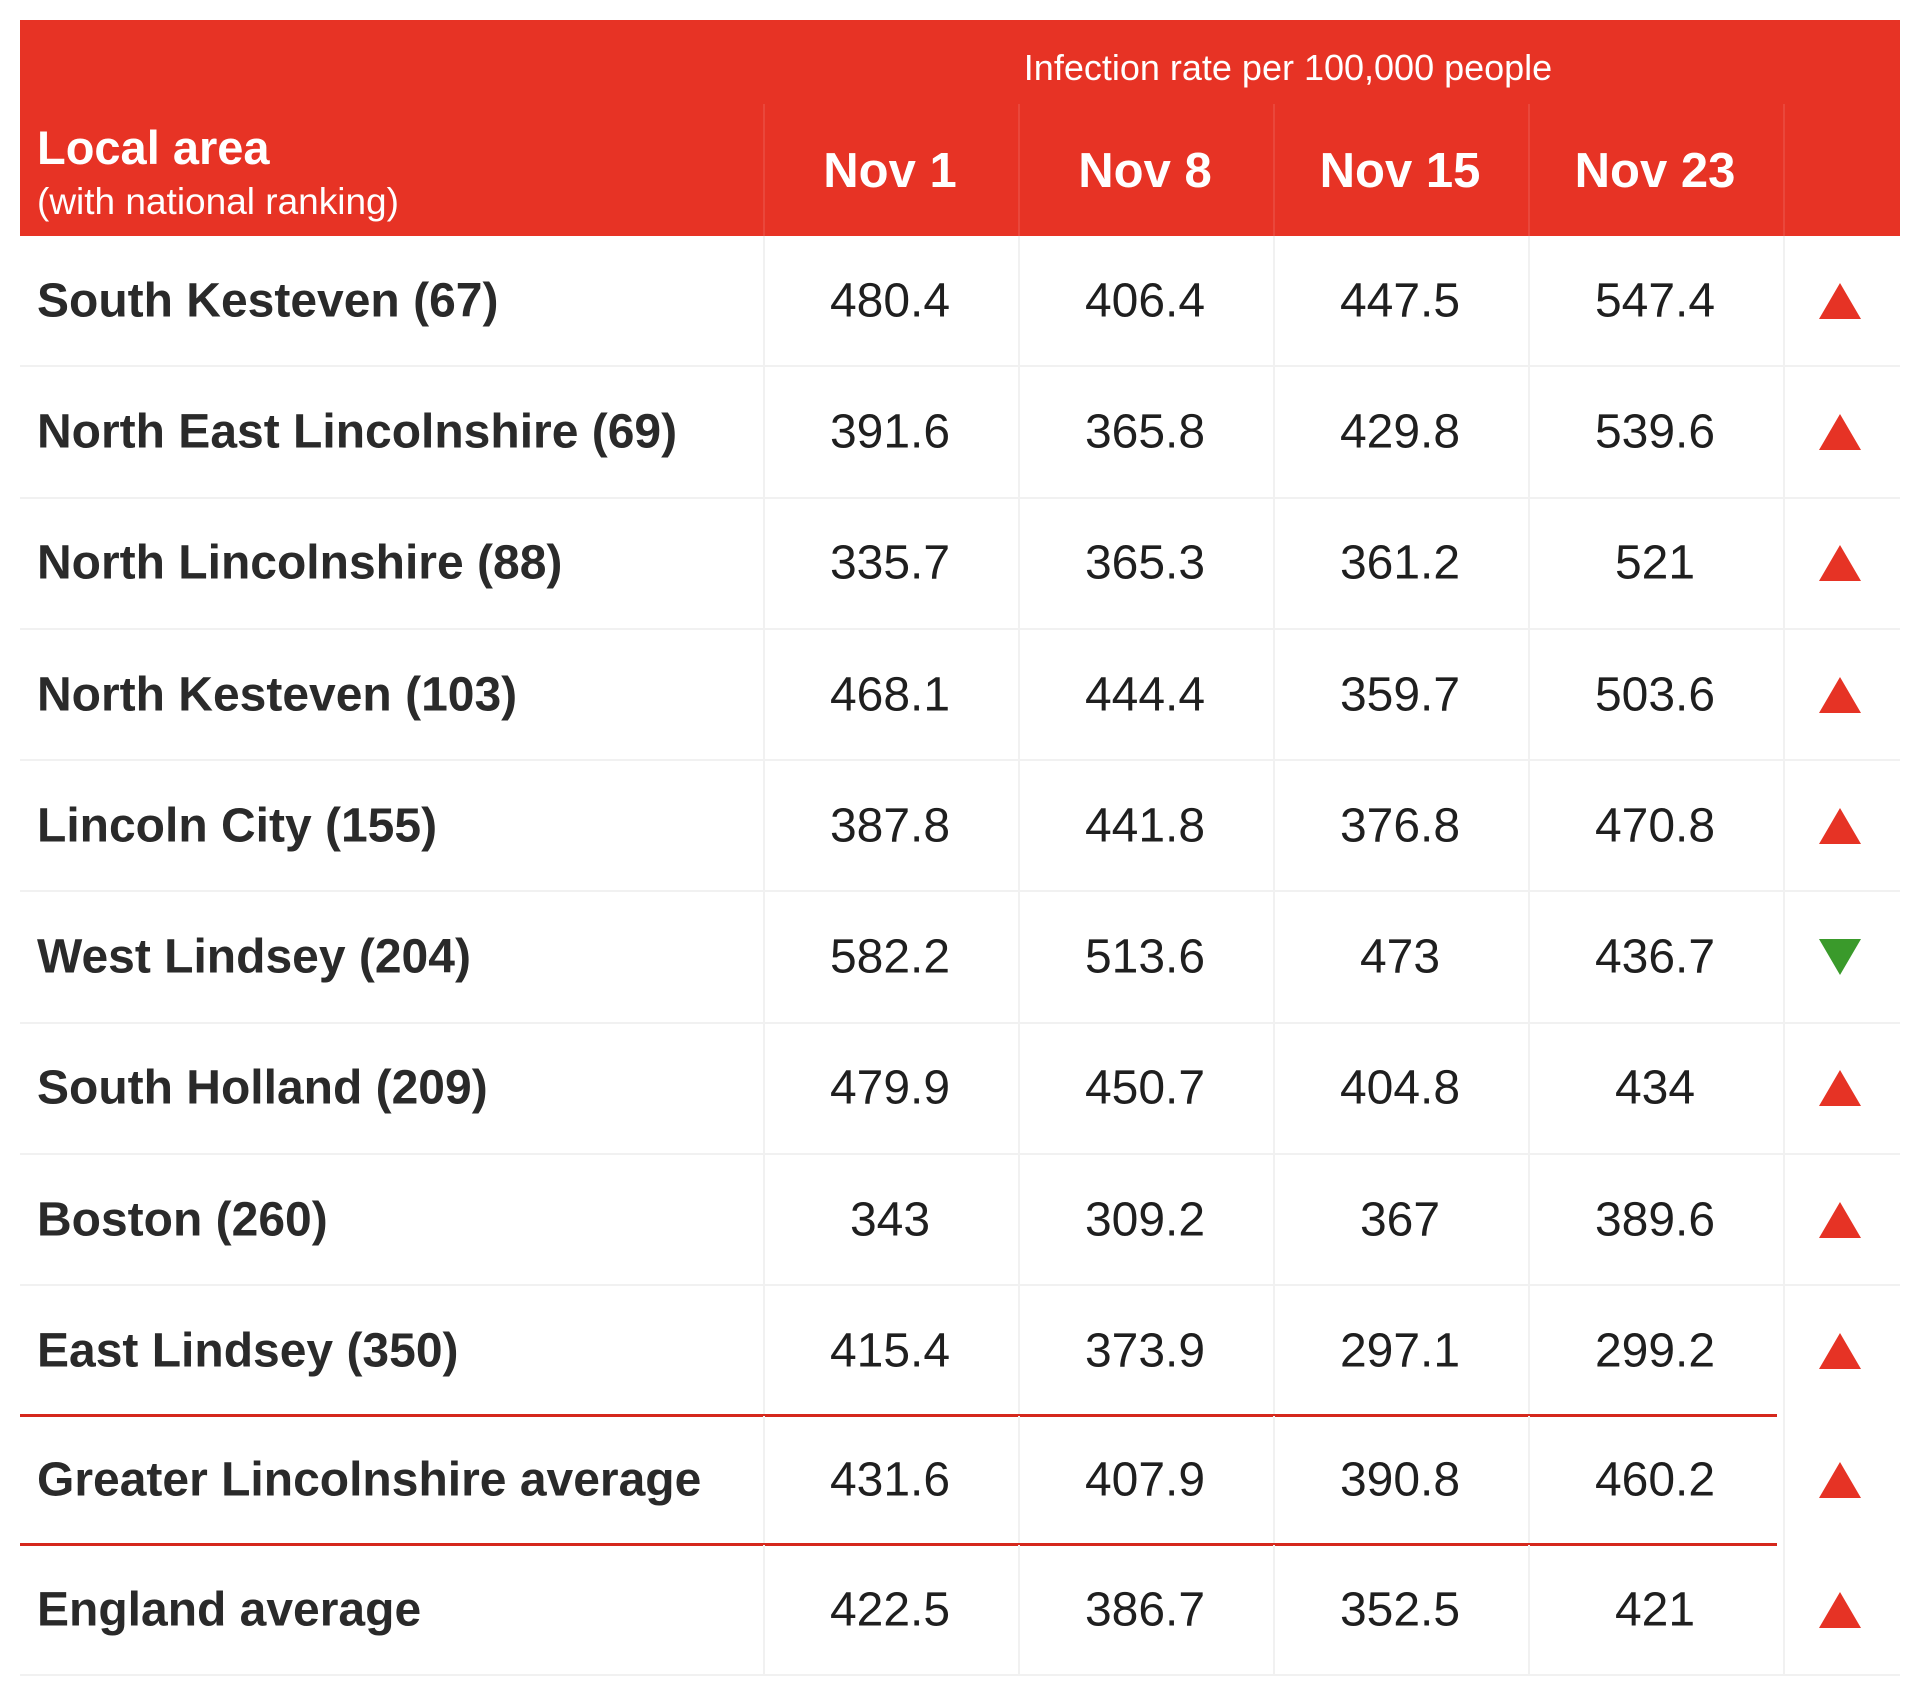 The width and height of the screenshot is (1920, 1681). Describe the element at coordinates (1145, 563) in the screenshot. I see `rate-value: 365.3` at that location.